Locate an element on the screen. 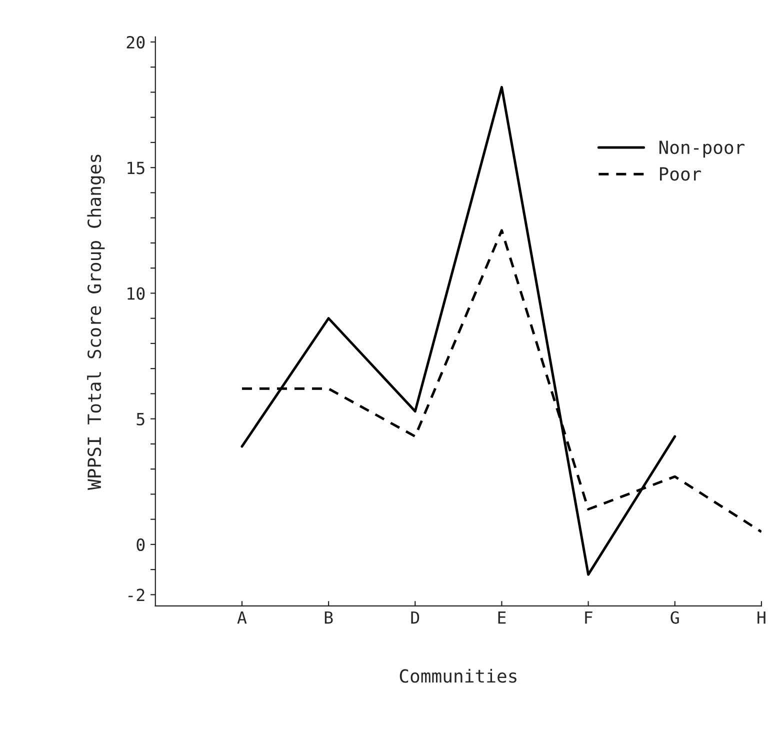 The image size is (777, 739). y-tick-label: 20 is located at coordinates (135, 42).